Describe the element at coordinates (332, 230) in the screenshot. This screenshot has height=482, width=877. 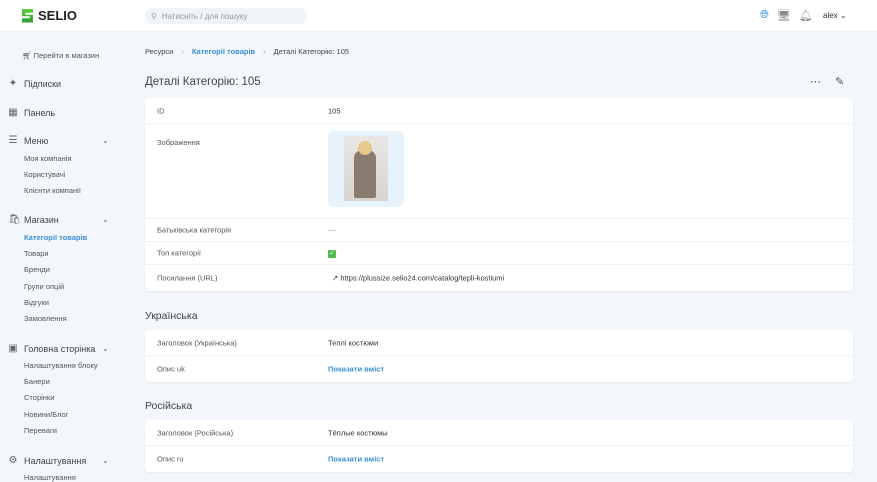
I see `parent-value: —` at that location.